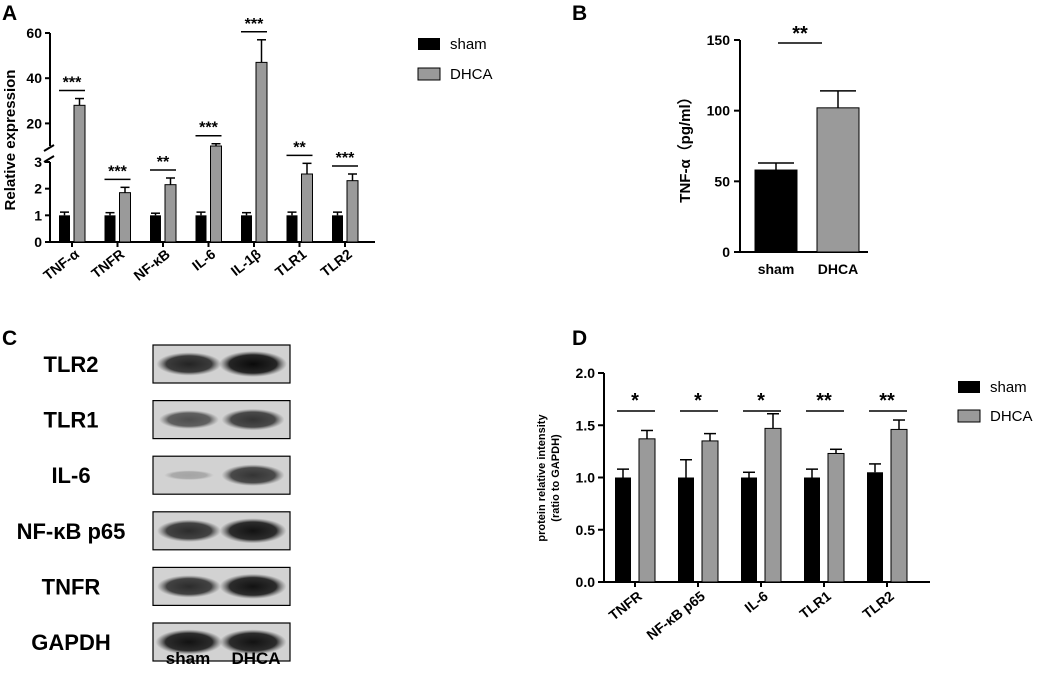 Image resolution: width=1052 pixels, height=694 pixels. Describe the element at coordinates (9, 13) in the screenshot. I see `panel-letter-a: A` at that location.